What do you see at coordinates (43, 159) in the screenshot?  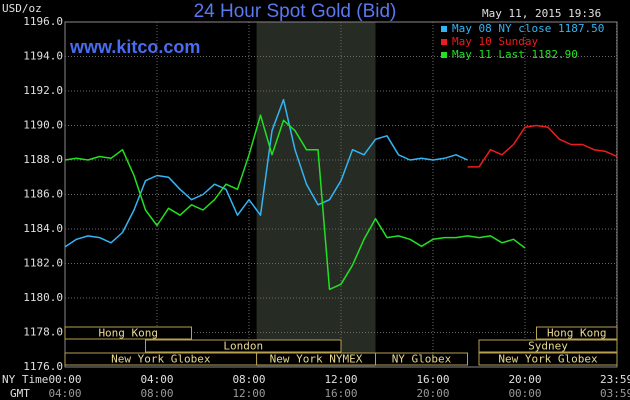 I see `y-tick-label: 1188.0` at bounding box center [43, 159].